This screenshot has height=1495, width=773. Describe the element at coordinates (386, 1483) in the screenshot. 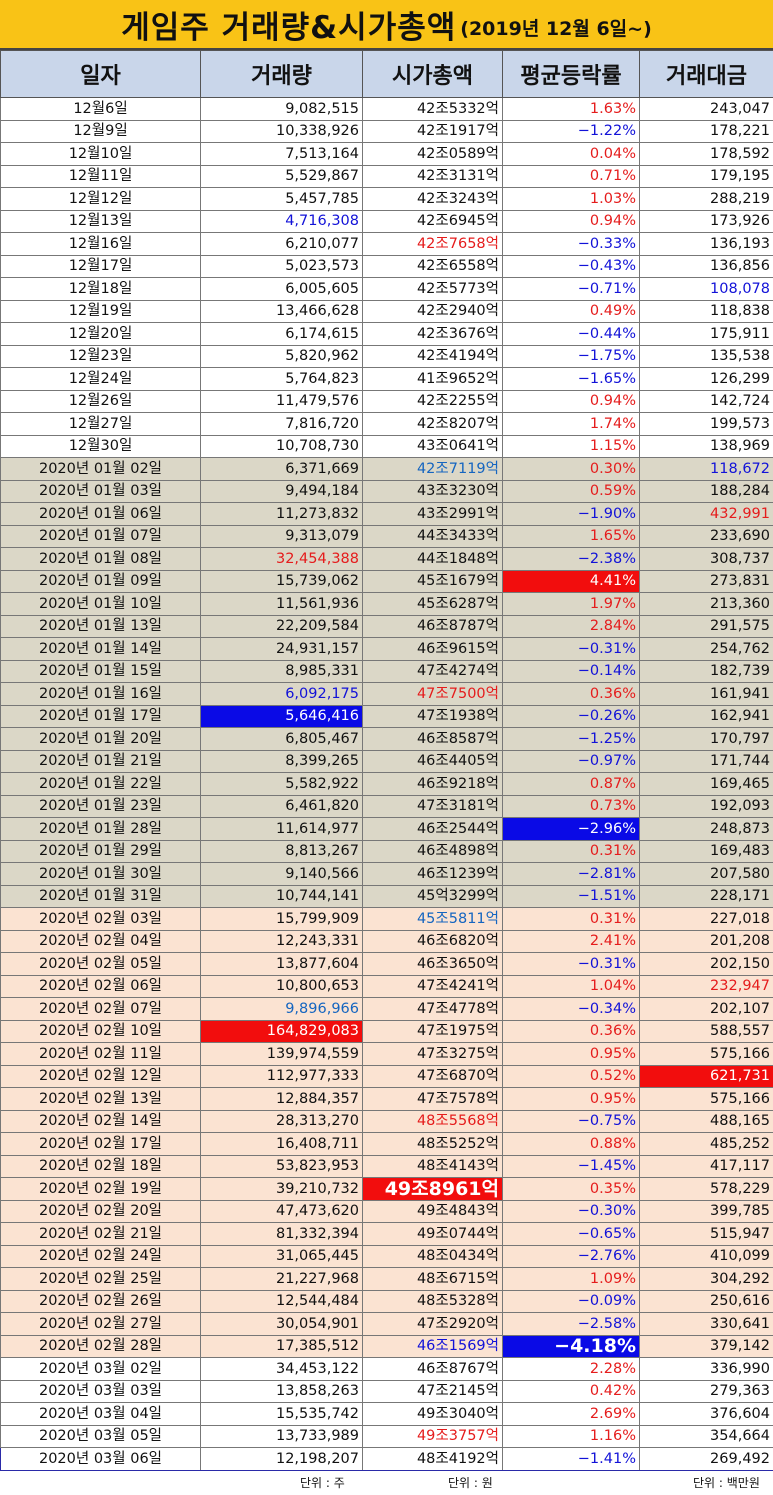

I see `units-footer: 단위 : 주 단위 : 원 단위 : 백만원` at that location.